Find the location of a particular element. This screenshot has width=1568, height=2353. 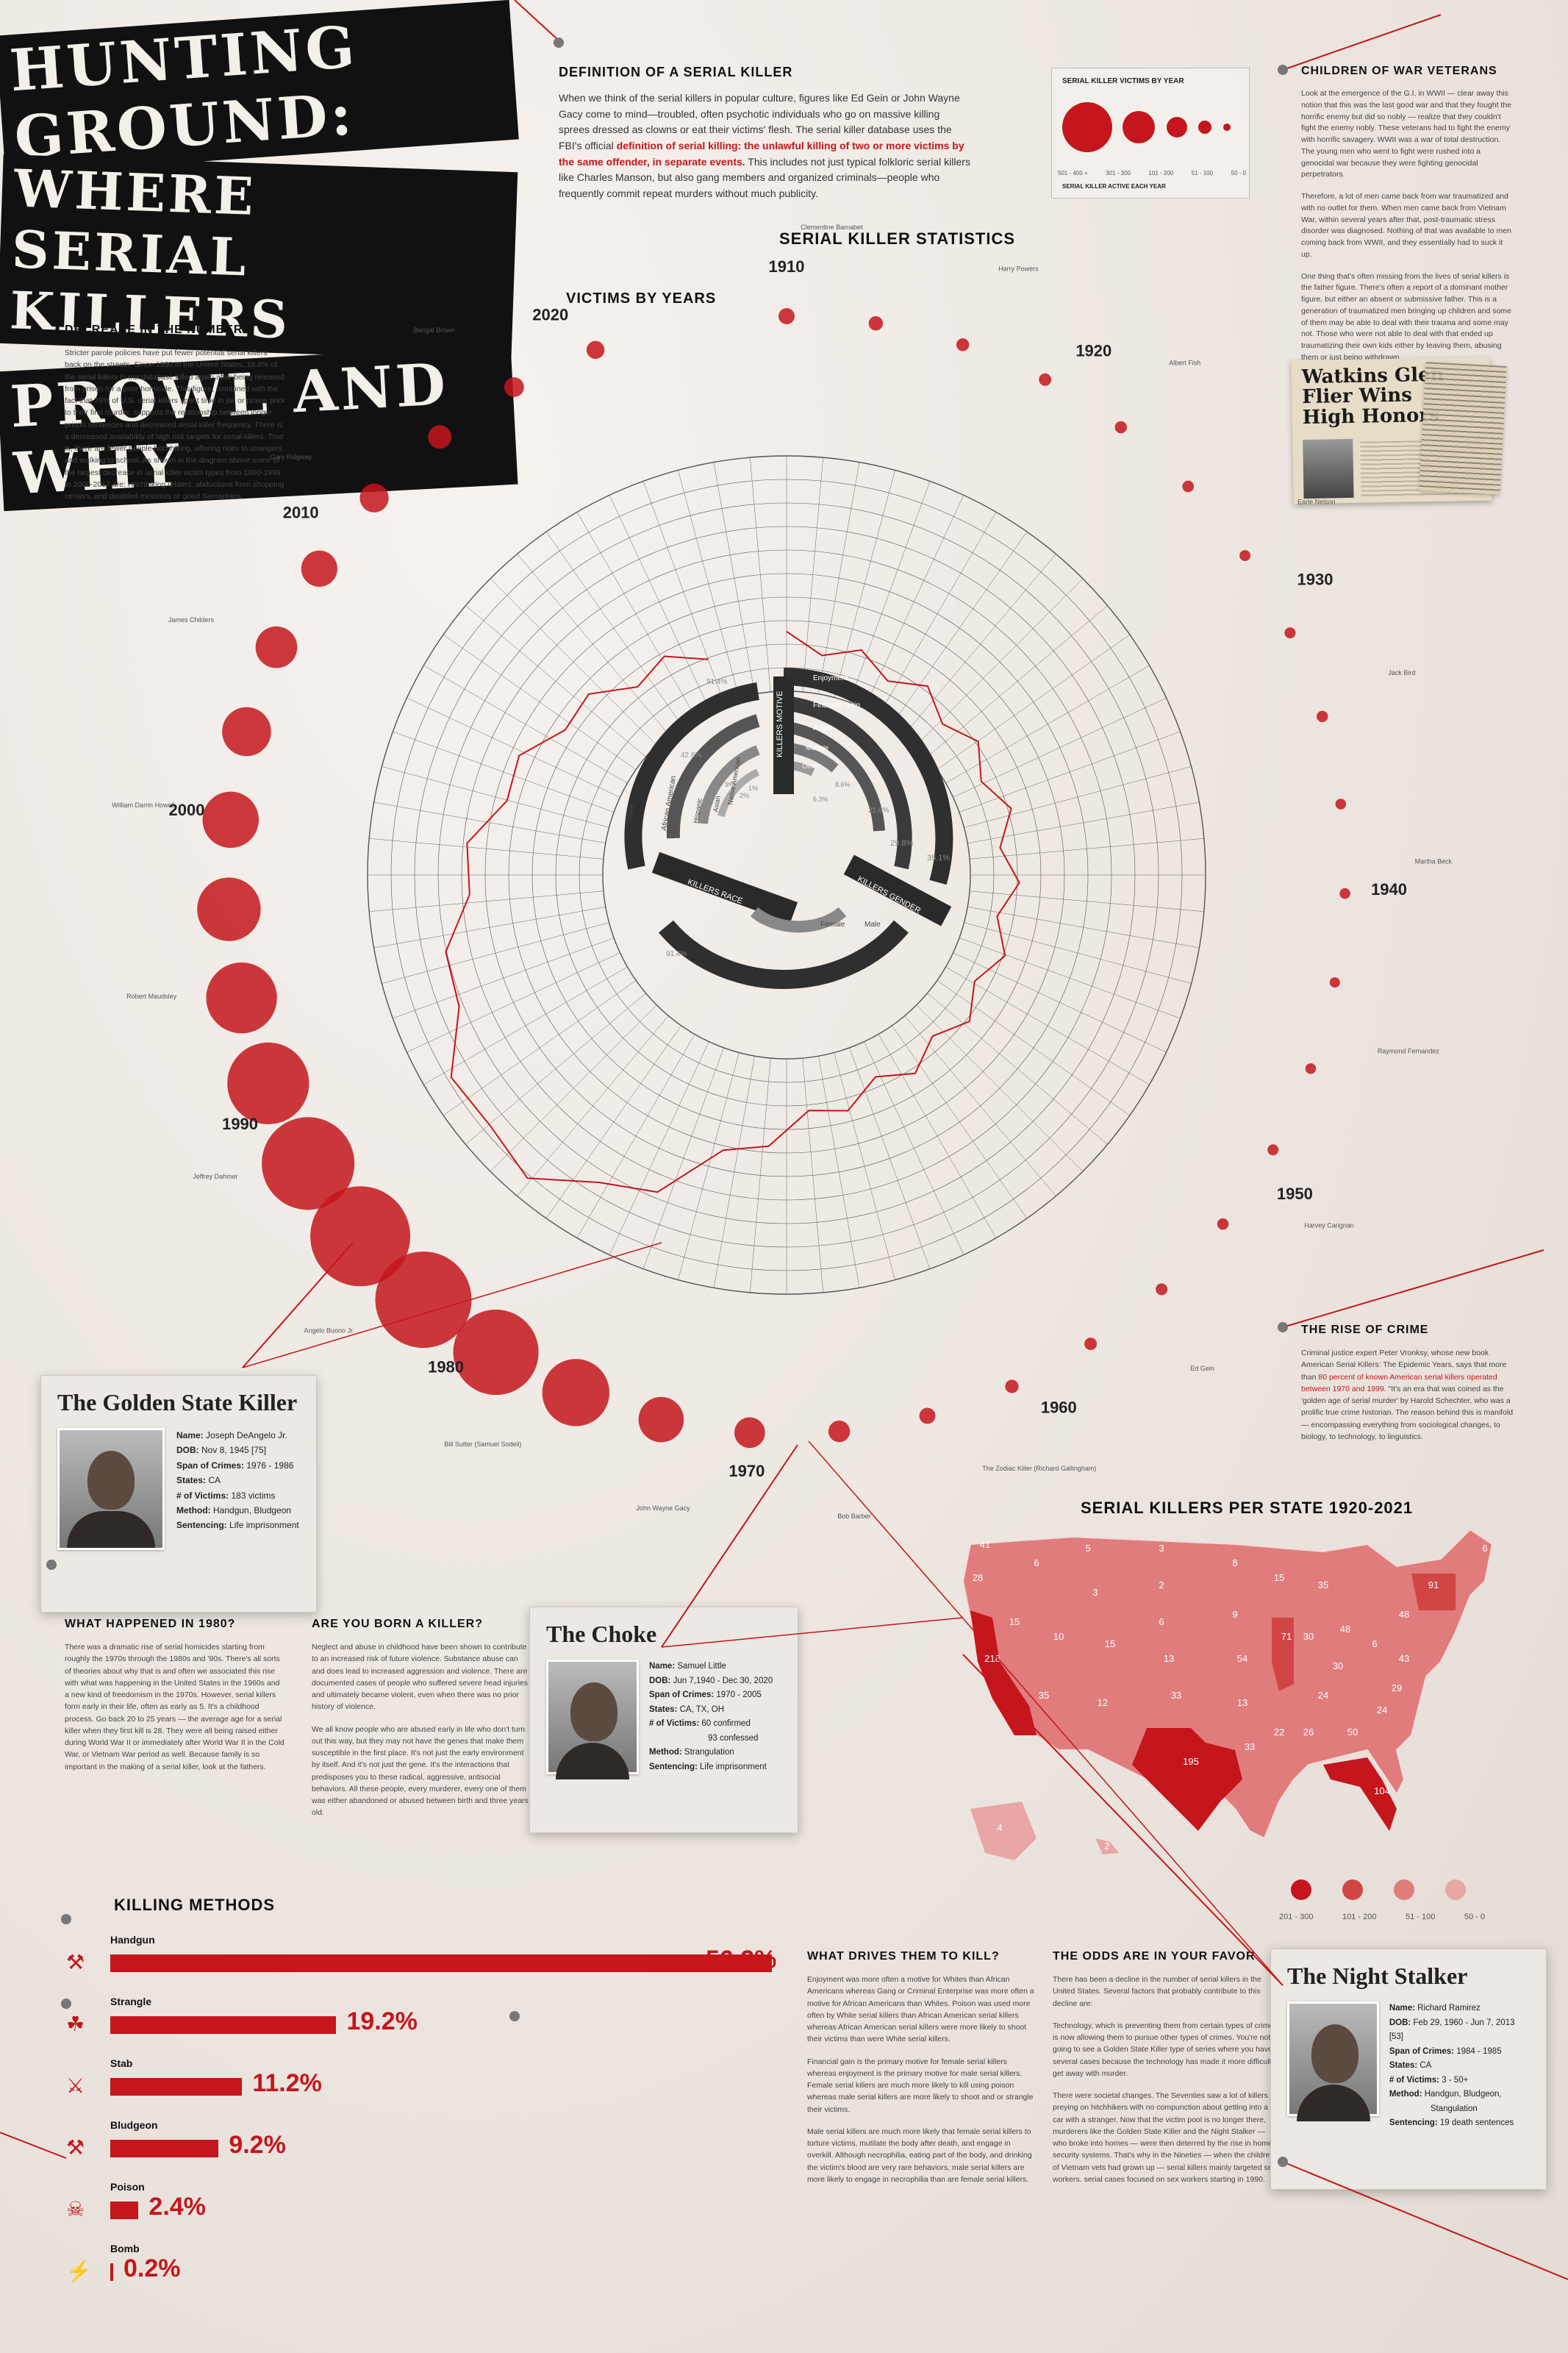

state-value-tx: 195 is located at coordinates (1191, 1761).